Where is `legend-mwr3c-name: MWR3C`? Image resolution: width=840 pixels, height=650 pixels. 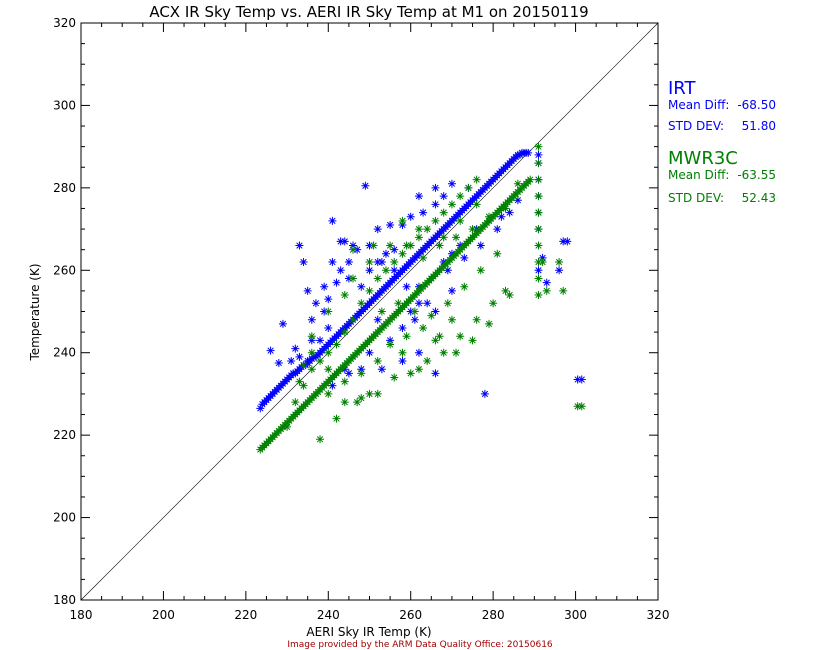
legend-mwr3c-name: MWR3C is located at coordinates (703, 158).